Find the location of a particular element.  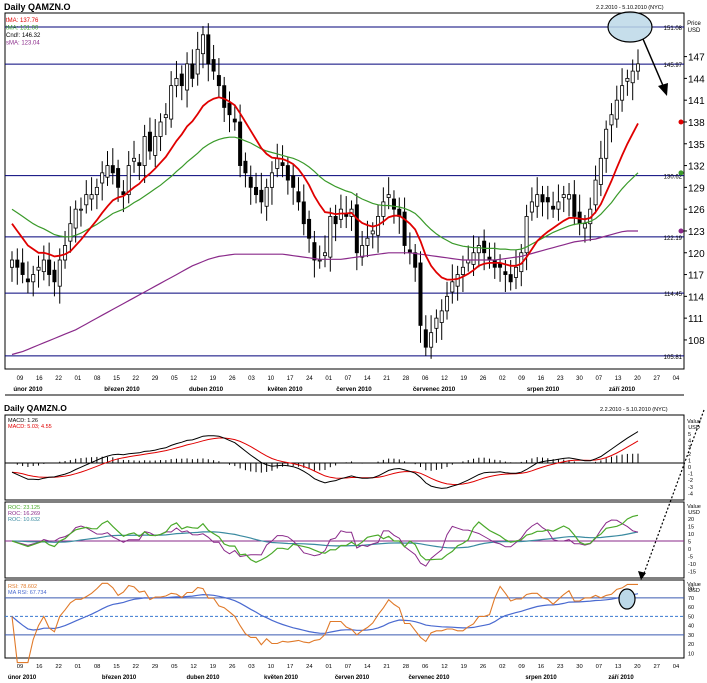

rsi-tick: 60 is located at coordinates (691, 608).